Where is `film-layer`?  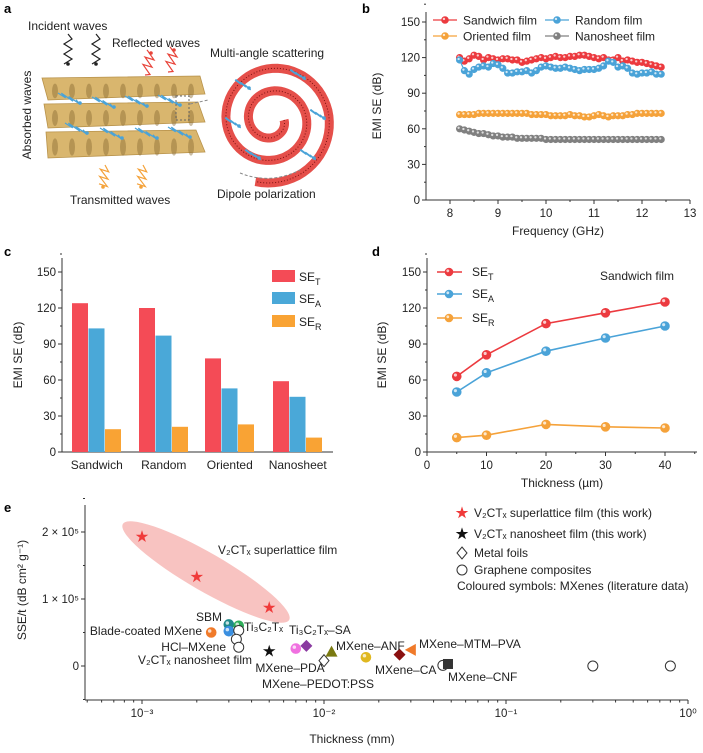 film-layer is located at coordinates (123, 88).